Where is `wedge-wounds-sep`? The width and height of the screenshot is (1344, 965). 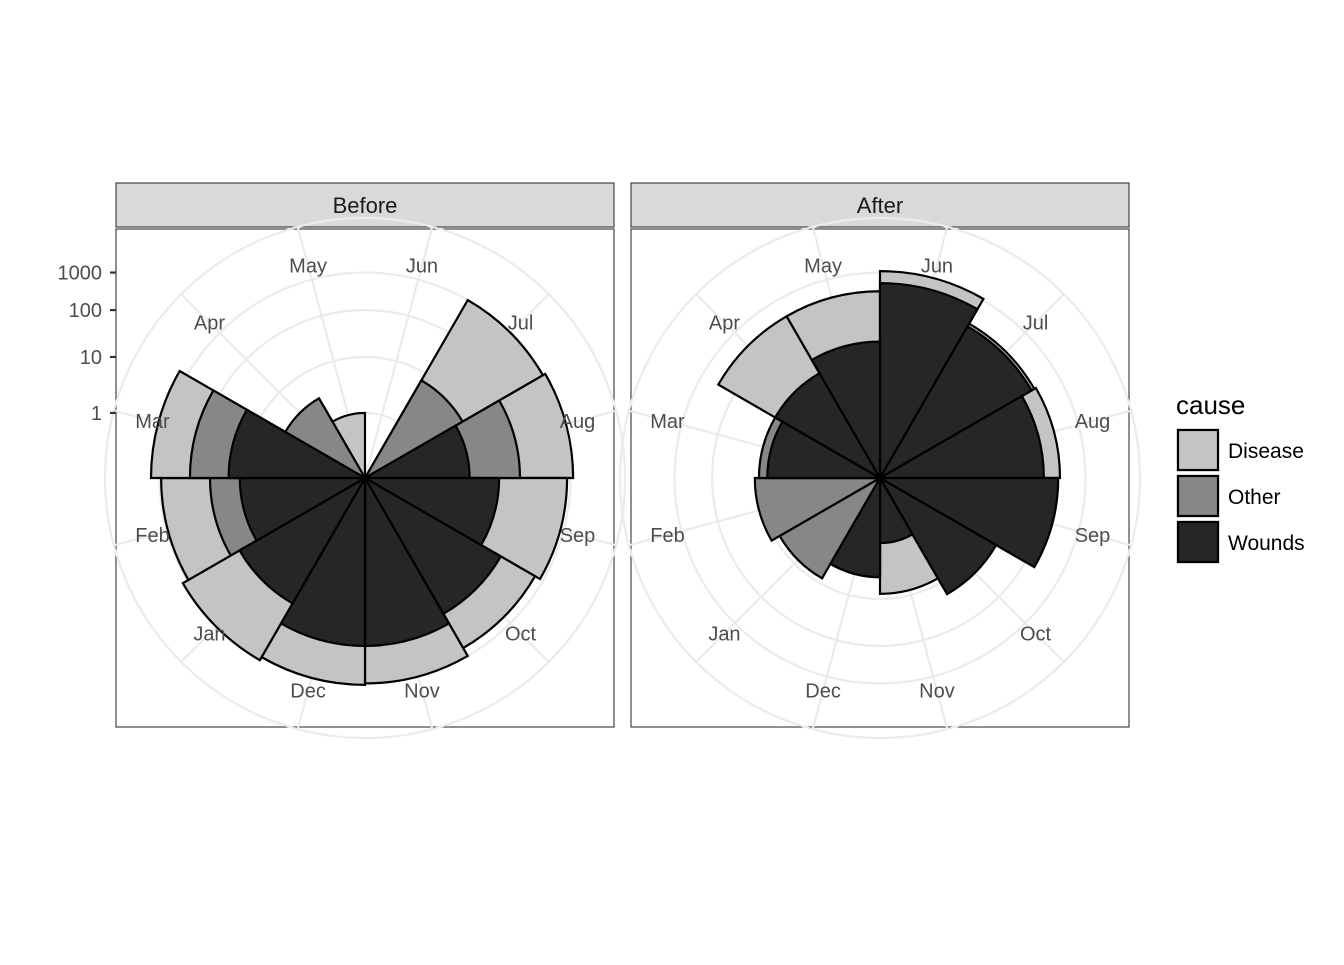
wedge-wounds-sep is located at coordinates (967, 522).